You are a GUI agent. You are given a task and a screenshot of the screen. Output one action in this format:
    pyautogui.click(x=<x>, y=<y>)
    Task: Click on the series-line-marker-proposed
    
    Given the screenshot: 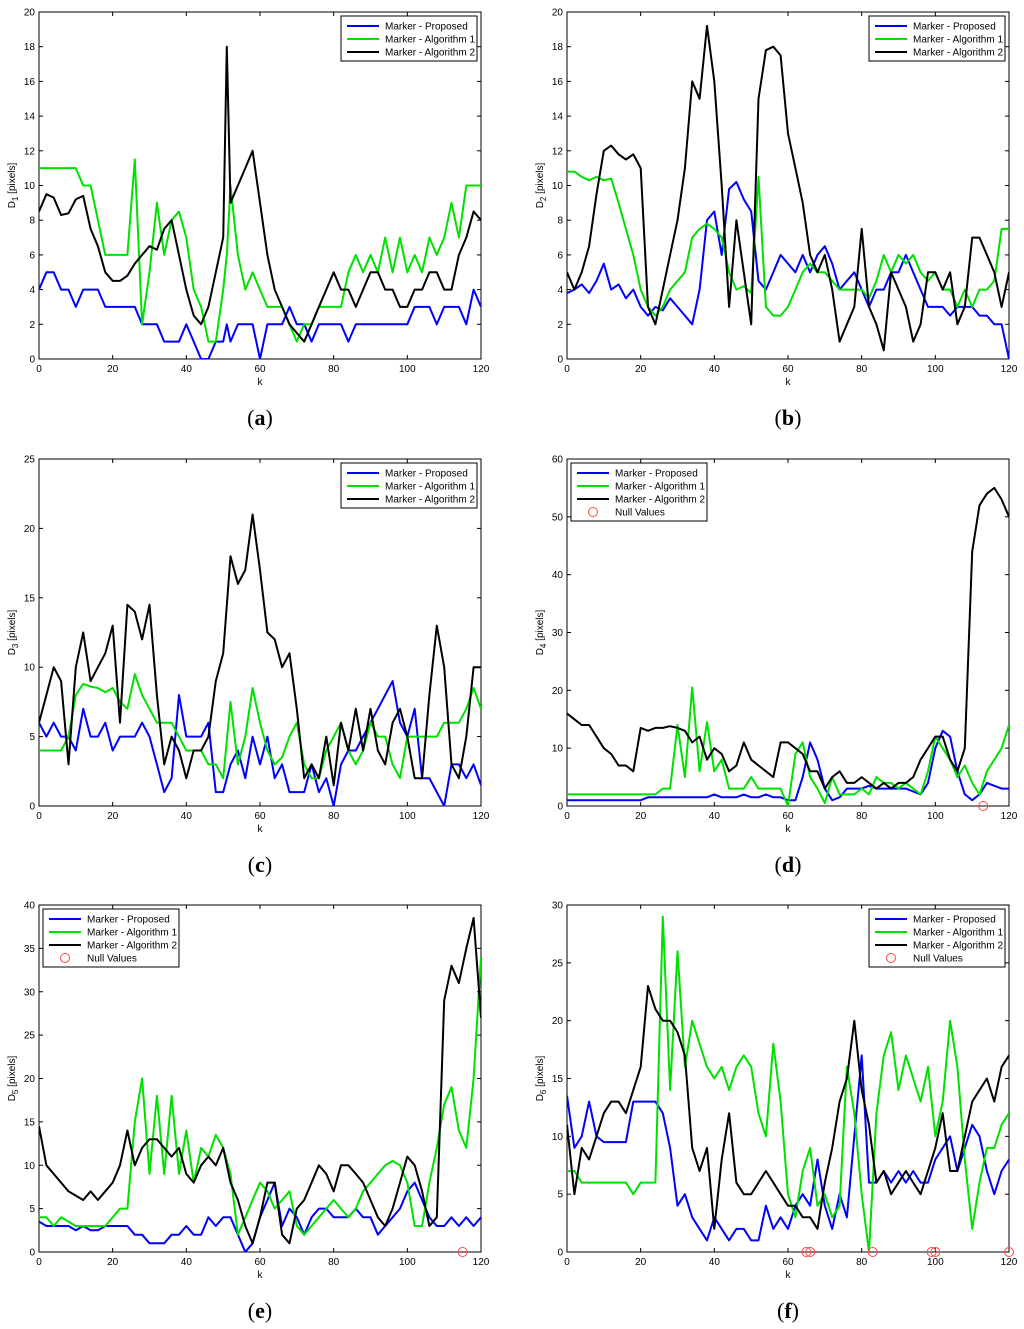 What is the action you would take?
    pyautogui.click(x=788, y=1148)
    